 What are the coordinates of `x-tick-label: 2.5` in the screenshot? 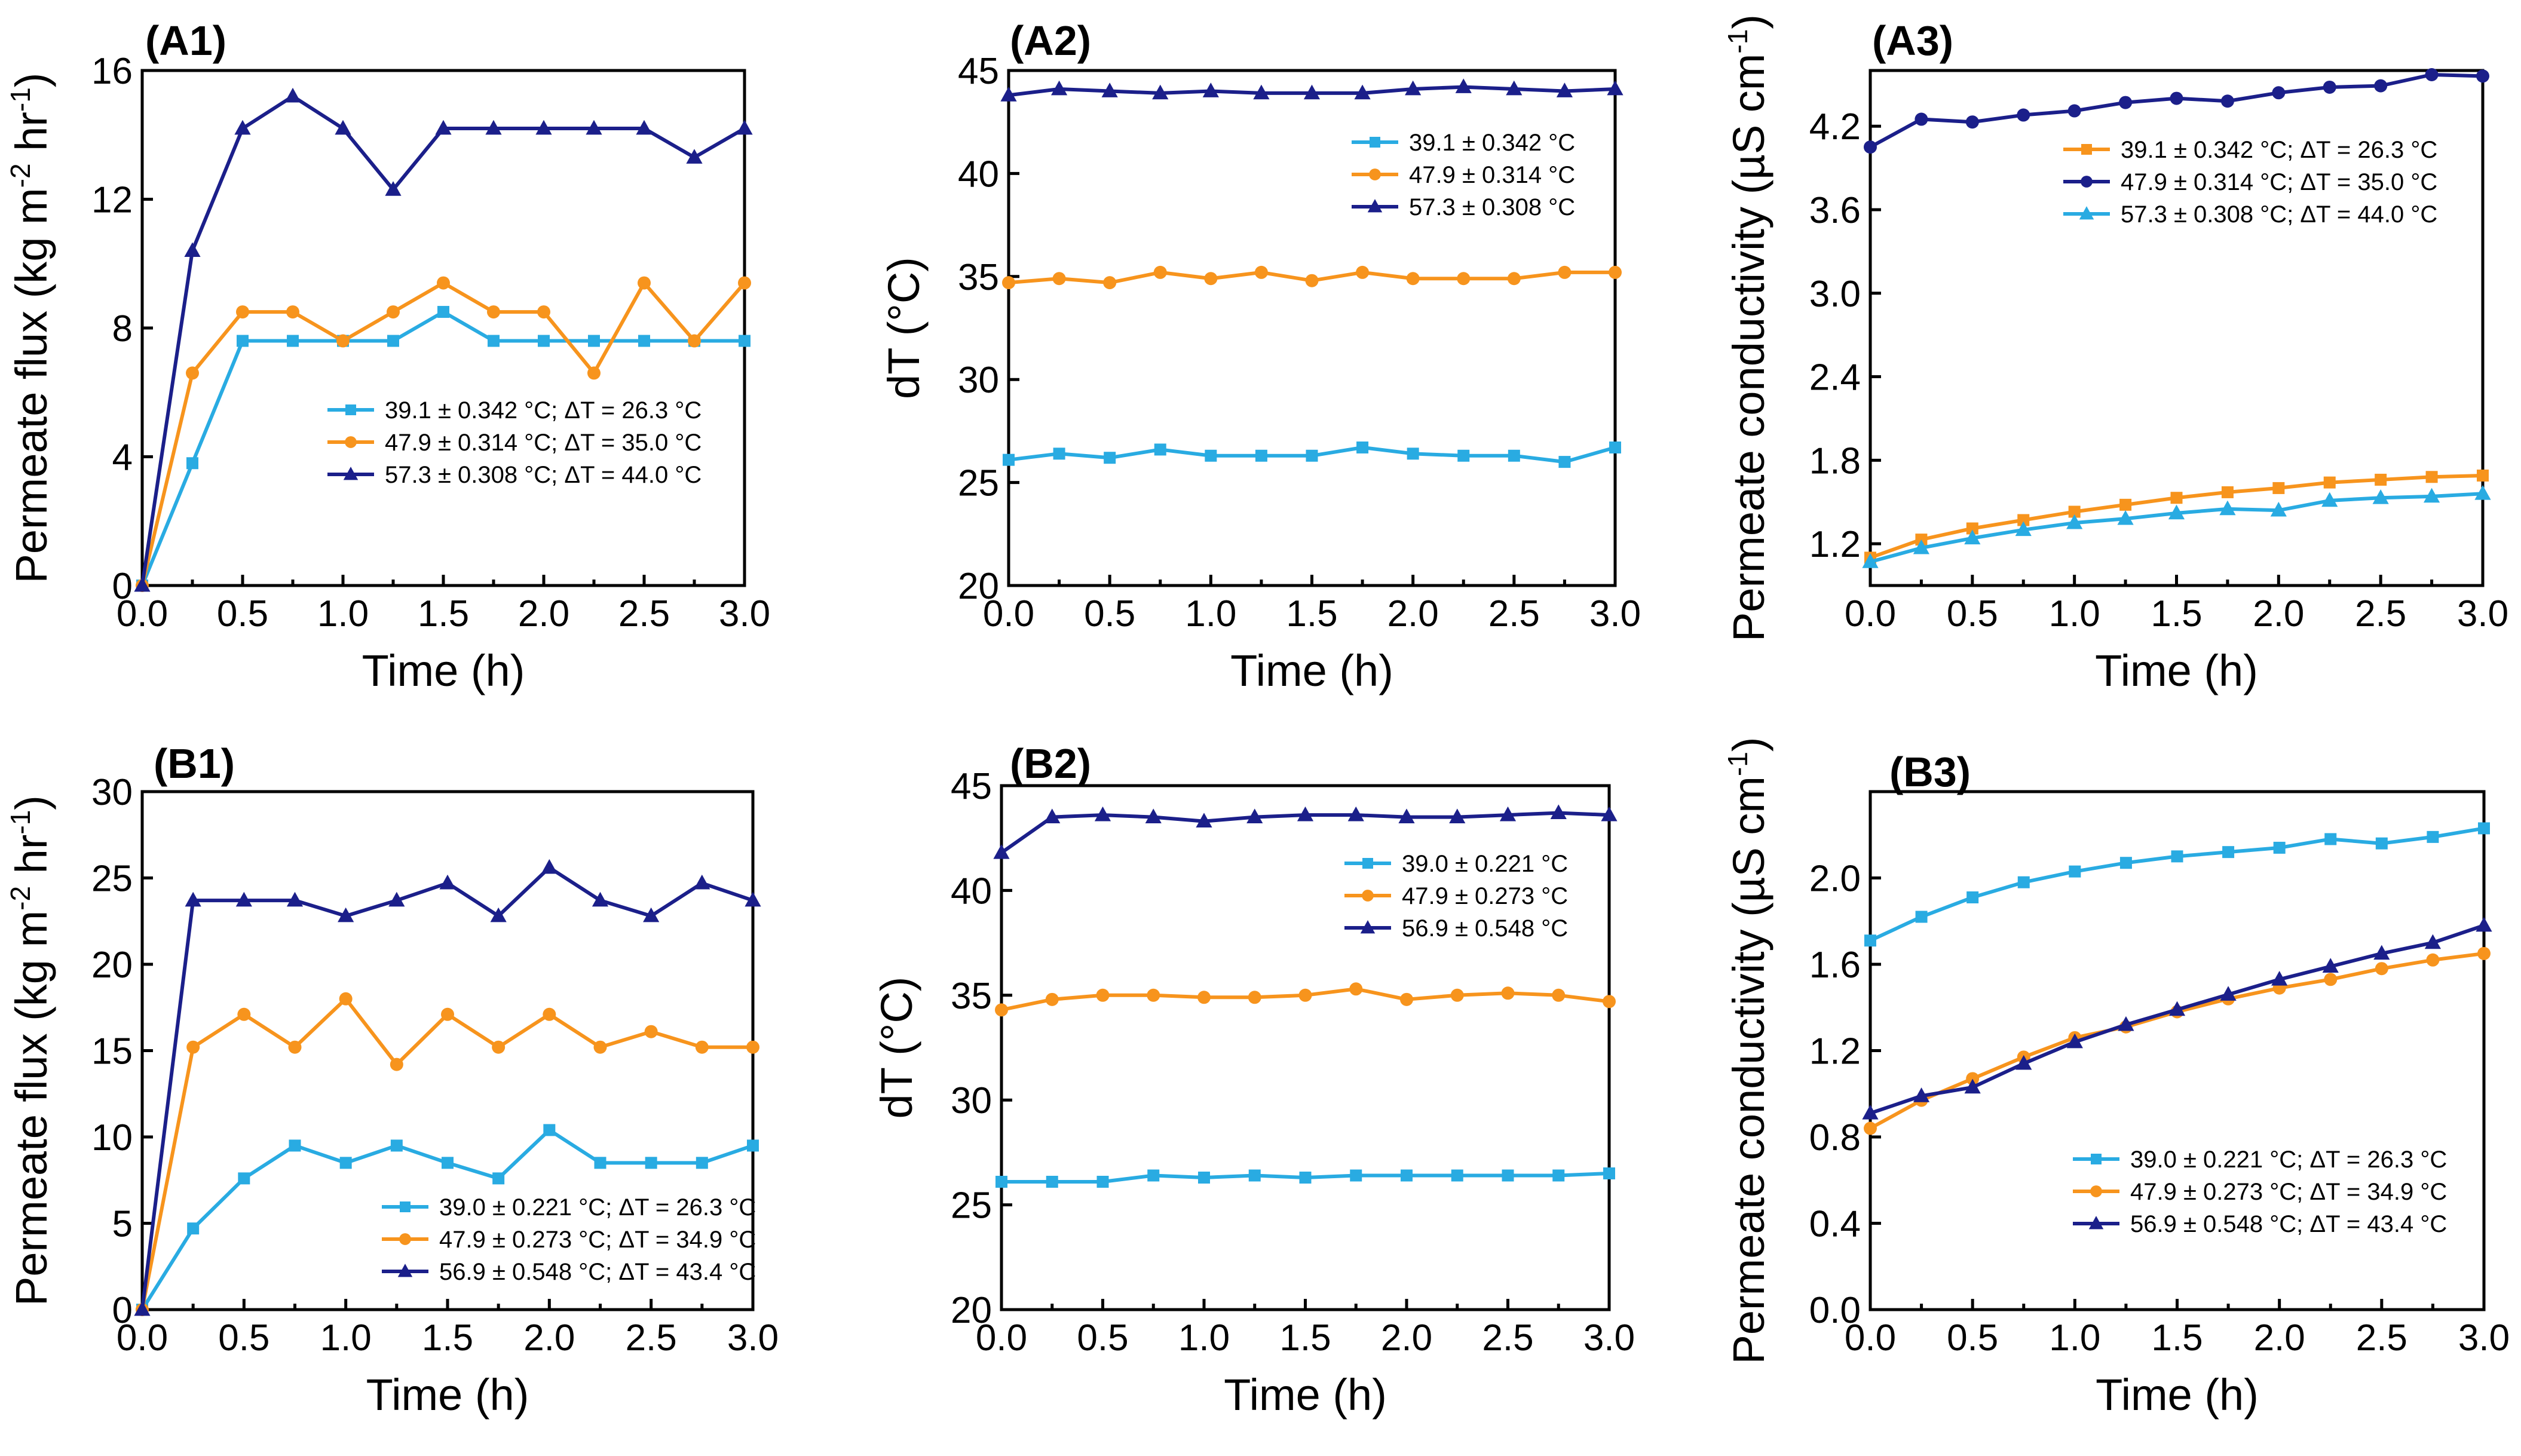 It's located at (644, 614).